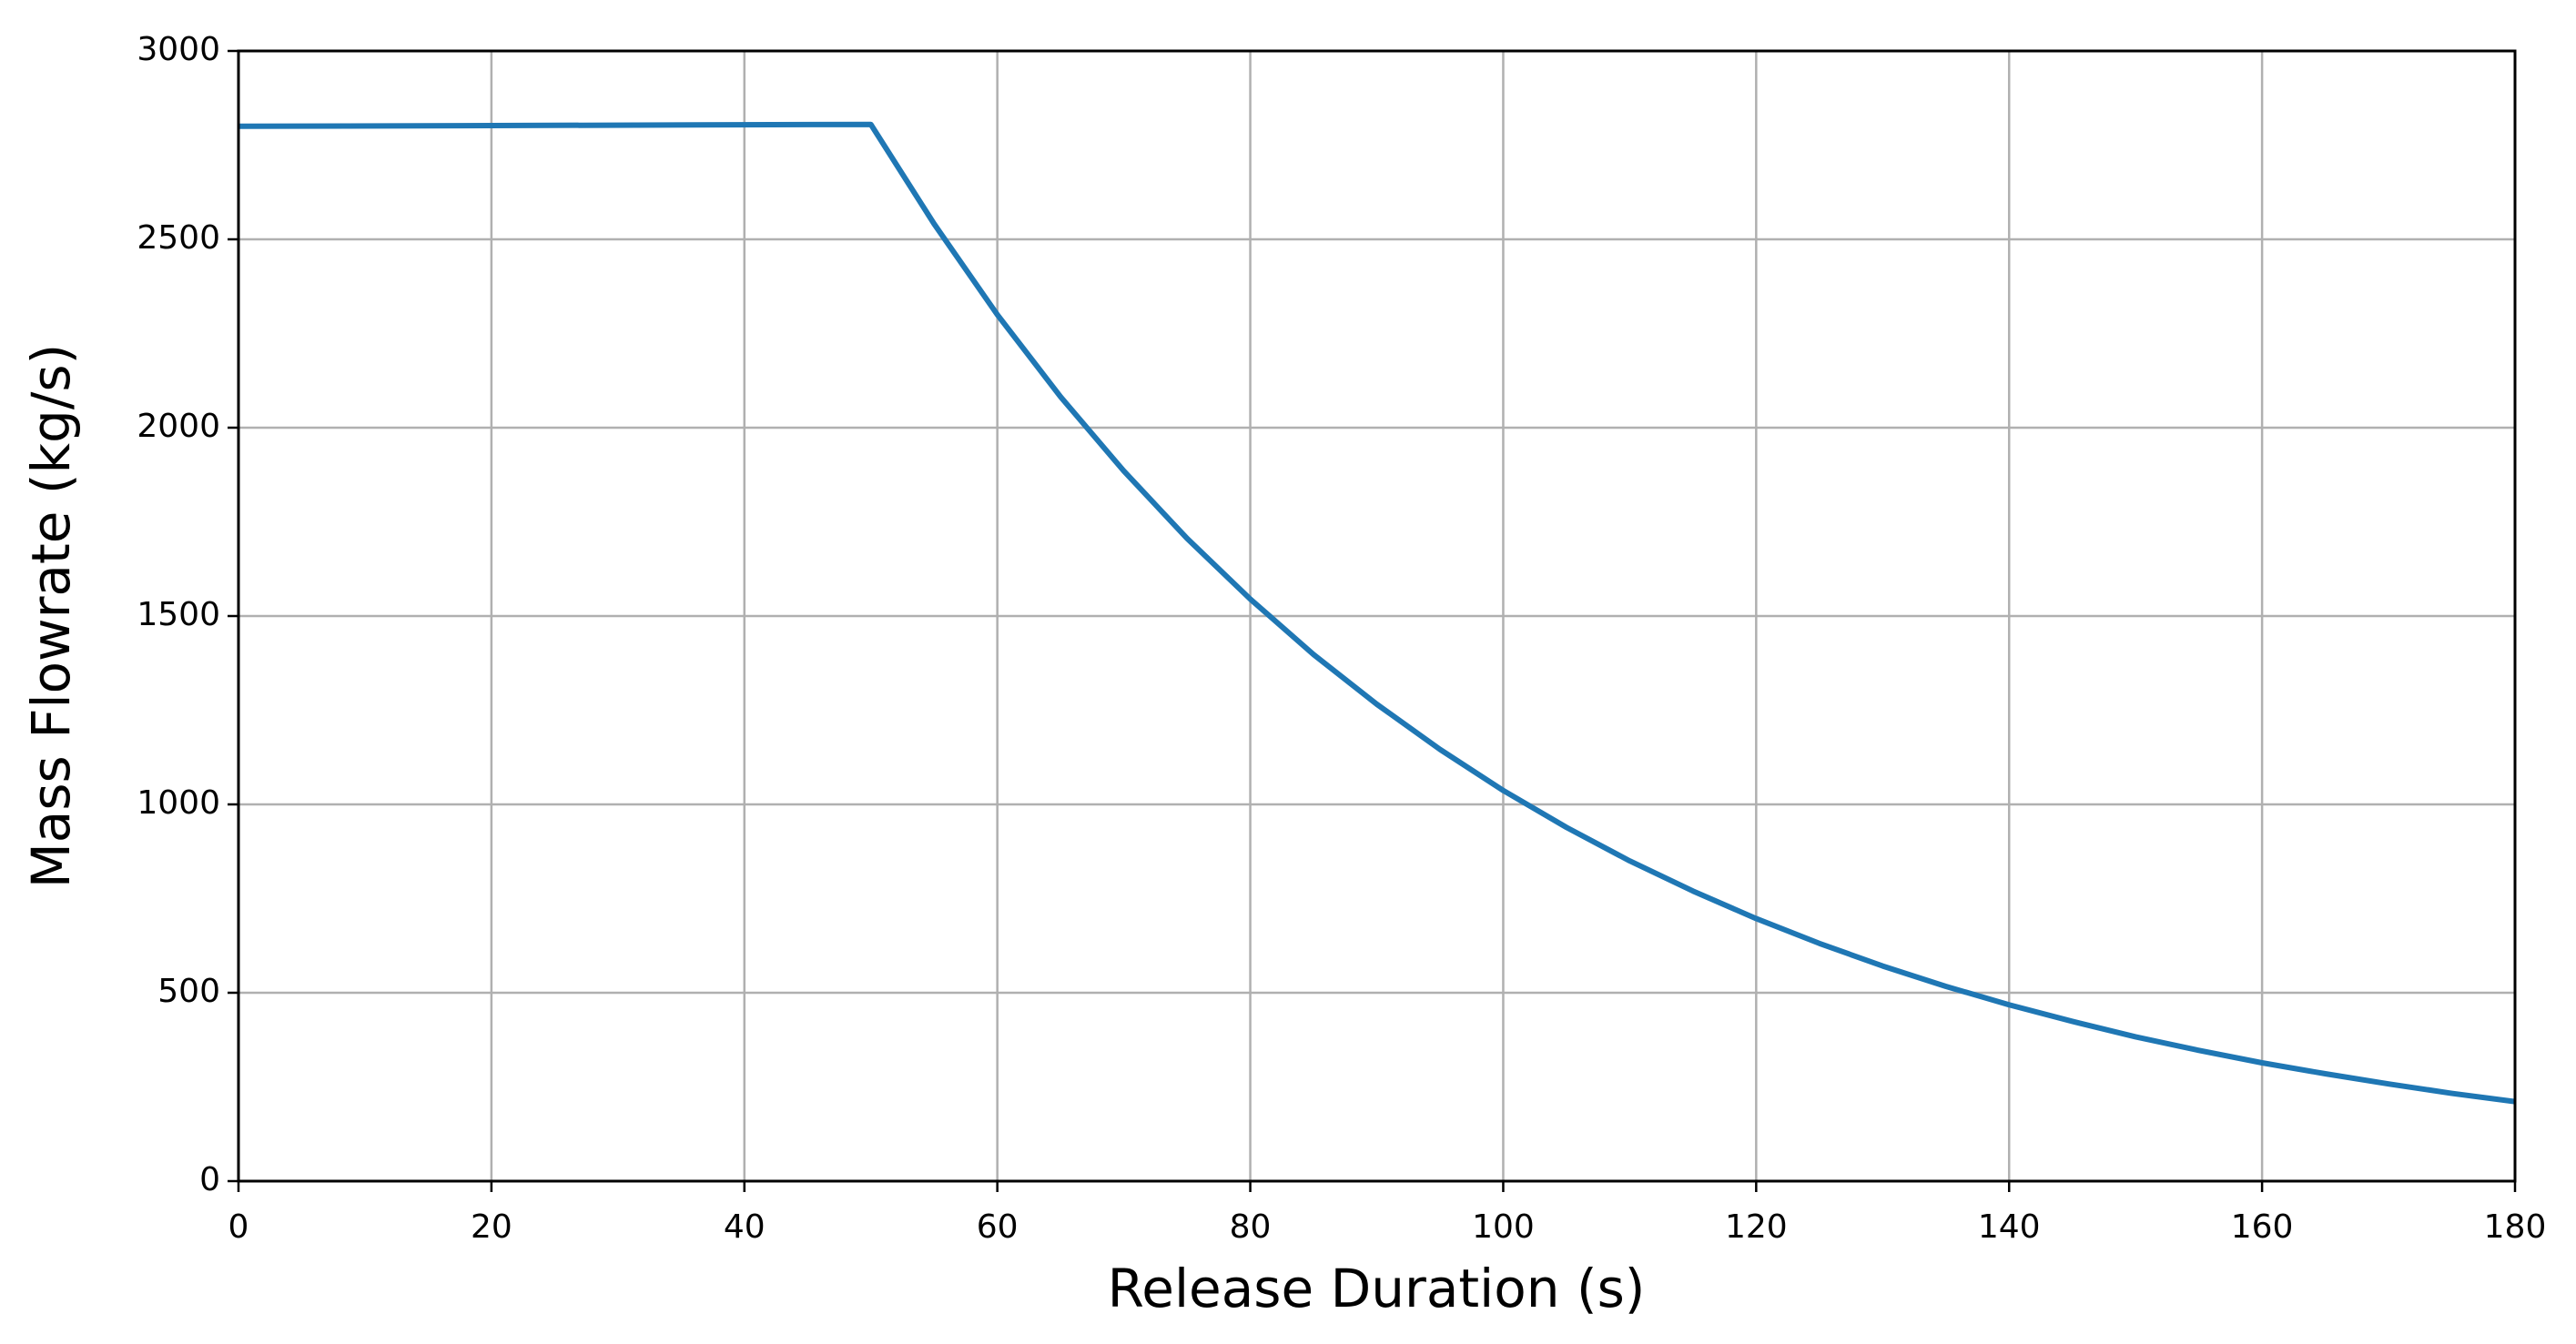 This screenshot has width=2576, height=1344. Describe the element at coordinates (1503, 1227) in the screenshot. I see `x-tick-label: 100` at that location.